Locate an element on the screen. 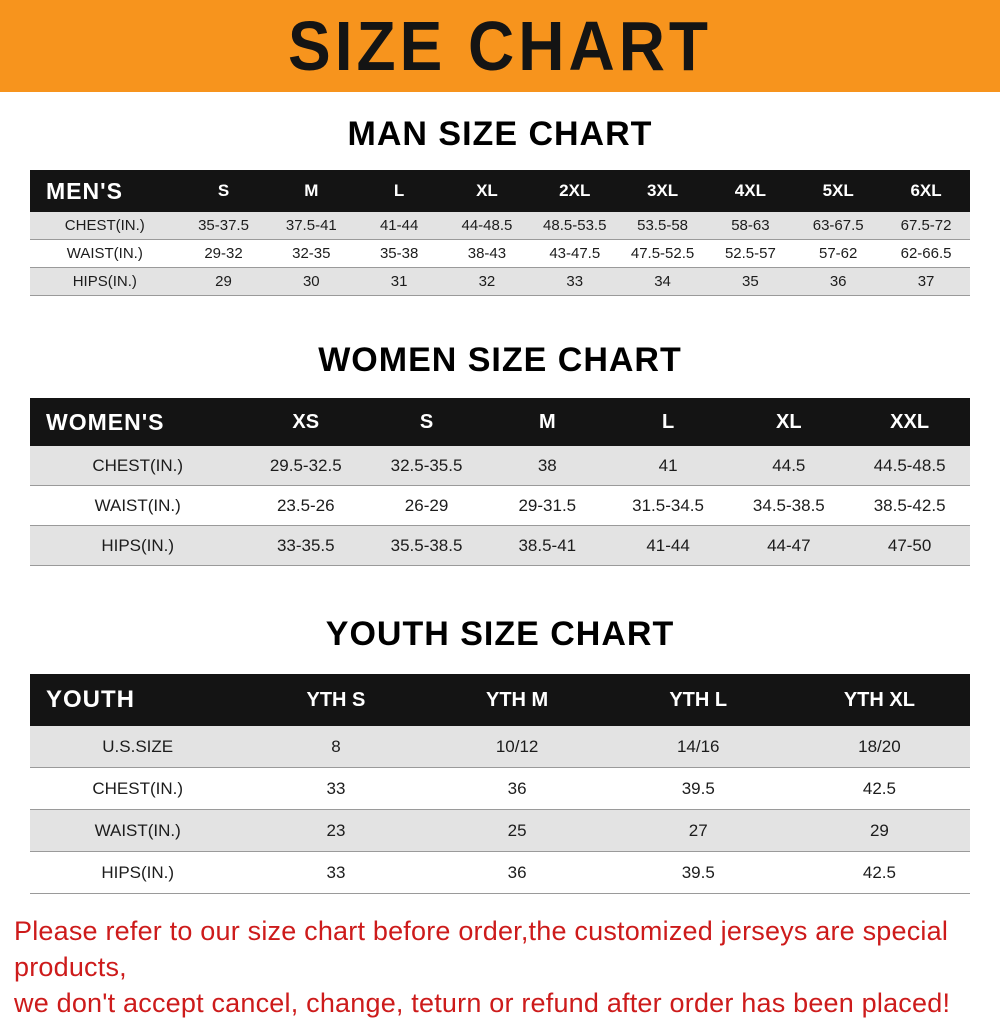  measurement-label-cell: U.S.SIZE is located at coordinates (138, 747).